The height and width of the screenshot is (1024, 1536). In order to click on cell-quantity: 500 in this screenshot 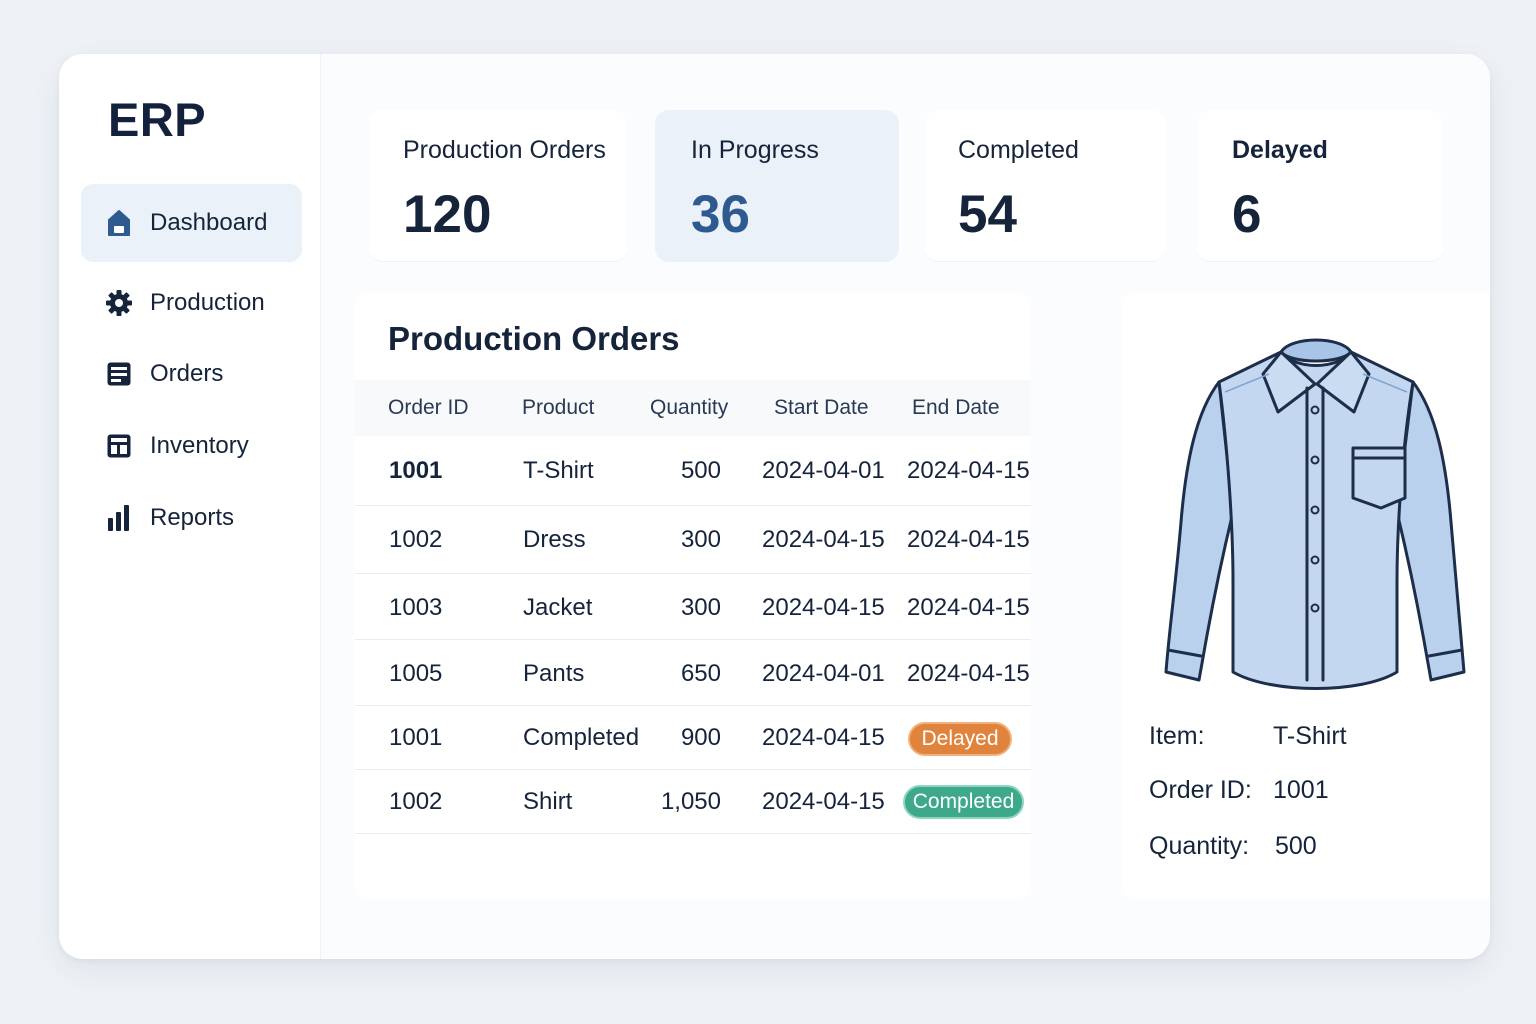, I will do `click(700, 470)`.